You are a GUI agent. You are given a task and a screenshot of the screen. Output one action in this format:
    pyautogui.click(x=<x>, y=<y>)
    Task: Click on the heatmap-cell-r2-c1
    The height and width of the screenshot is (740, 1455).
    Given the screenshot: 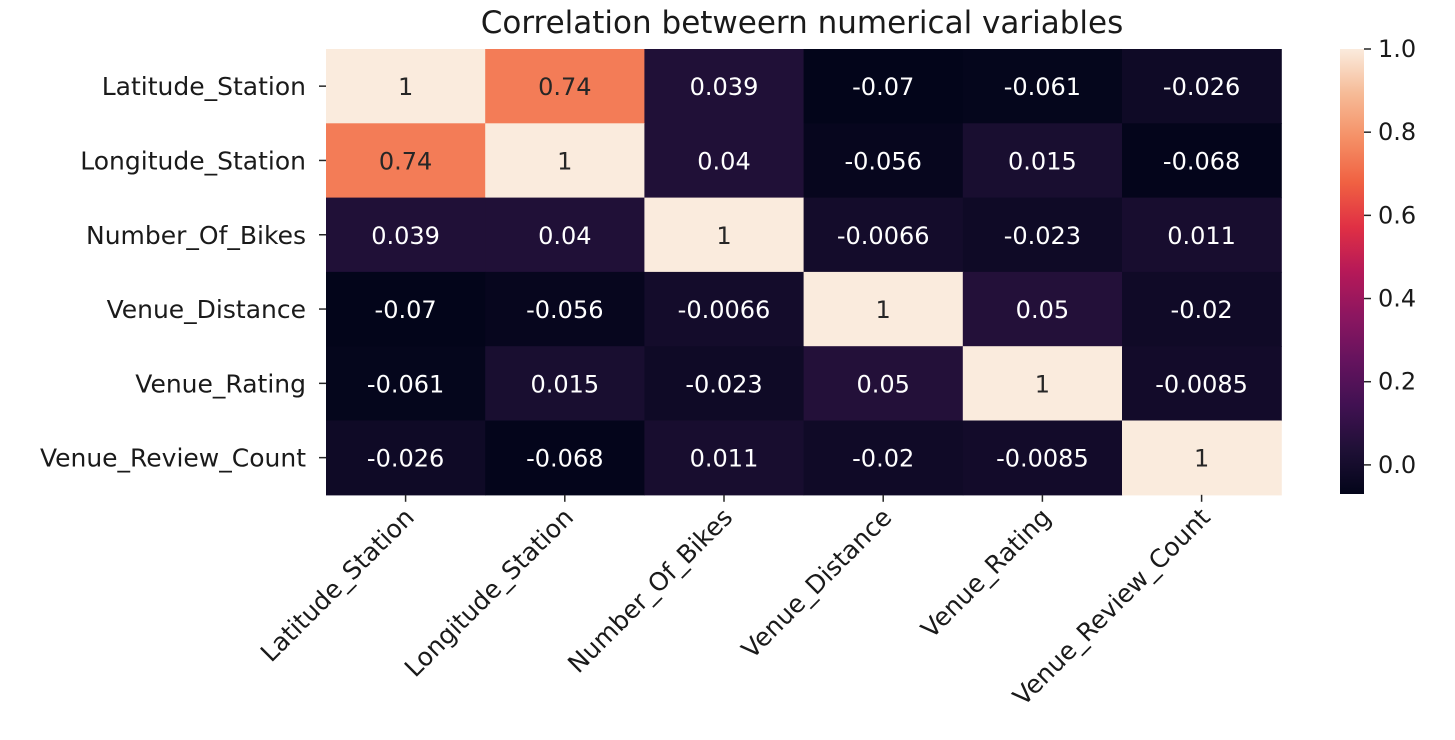 What is the action you would take?
    pyautogui.click(x=406, y=161)
    